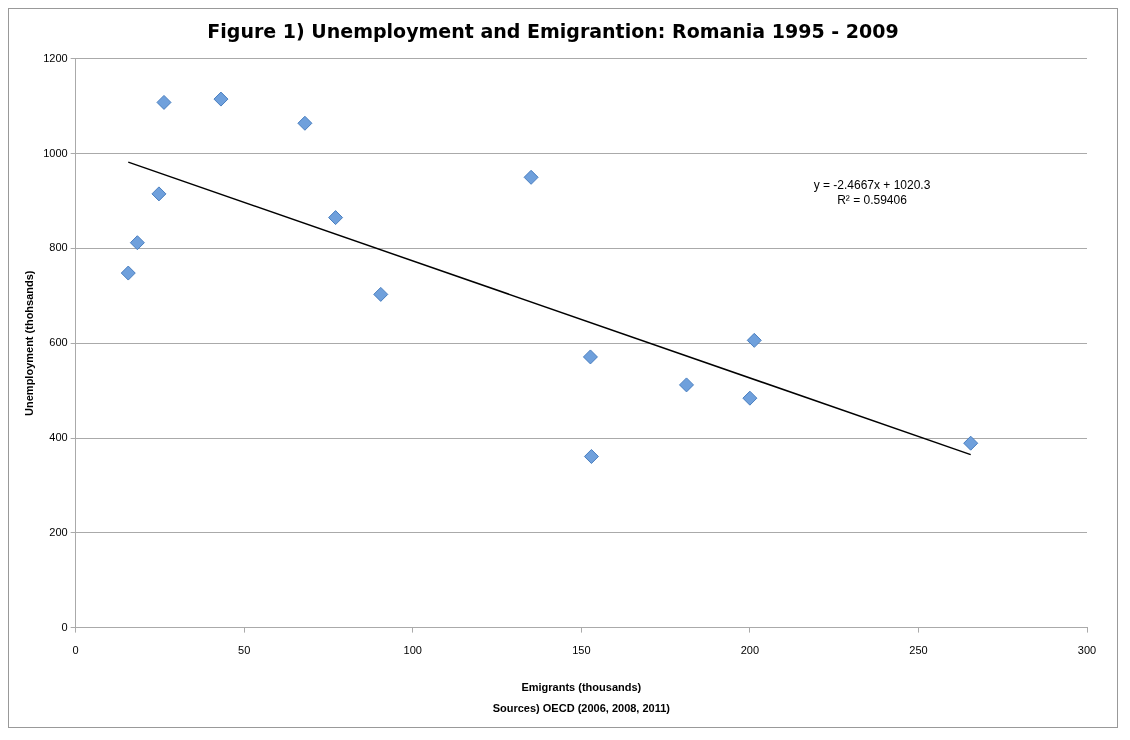  Describe the element at coordinates (750, 650) in the screenshot. I see `x-tick-label: 200` at that location.